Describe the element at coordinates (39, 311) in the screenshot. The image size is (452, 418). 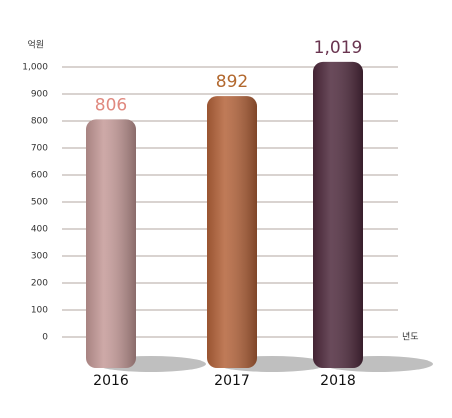
I see `y-tick-label: 100` at that location.